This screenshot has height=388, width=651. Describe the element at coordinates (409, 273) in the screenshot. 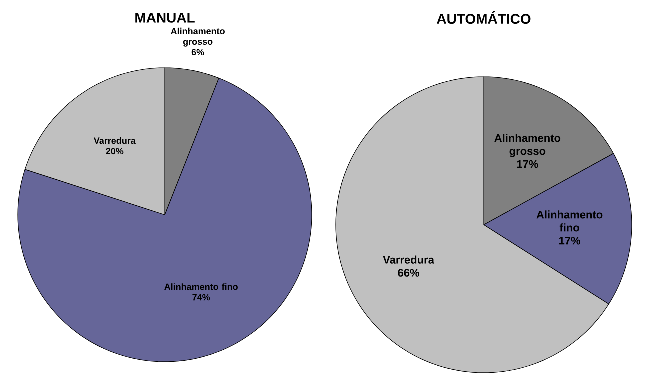

I see `data-label: 66%` at that location.